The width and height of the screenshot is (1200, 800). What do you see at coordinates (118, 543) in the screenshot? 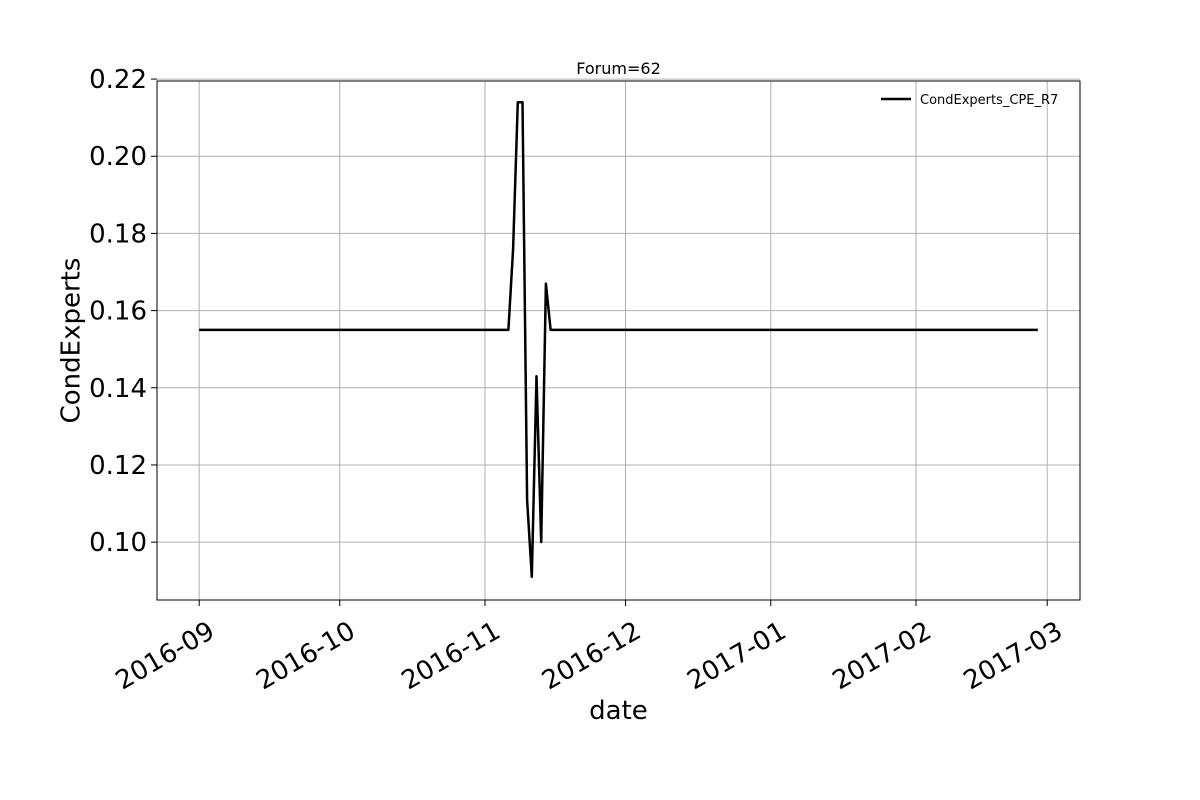
I see `y-tick-label: 0.10` at bounding box center [118, 543].